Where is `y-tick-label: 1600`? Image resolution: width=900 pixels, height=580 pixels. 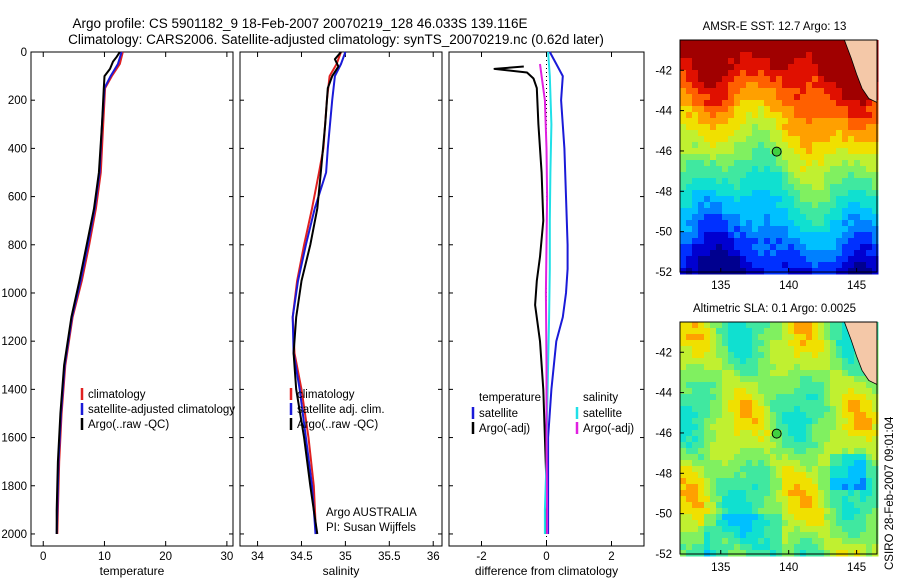 y-tick-label: 1600 is located at coordinates (14, 439).